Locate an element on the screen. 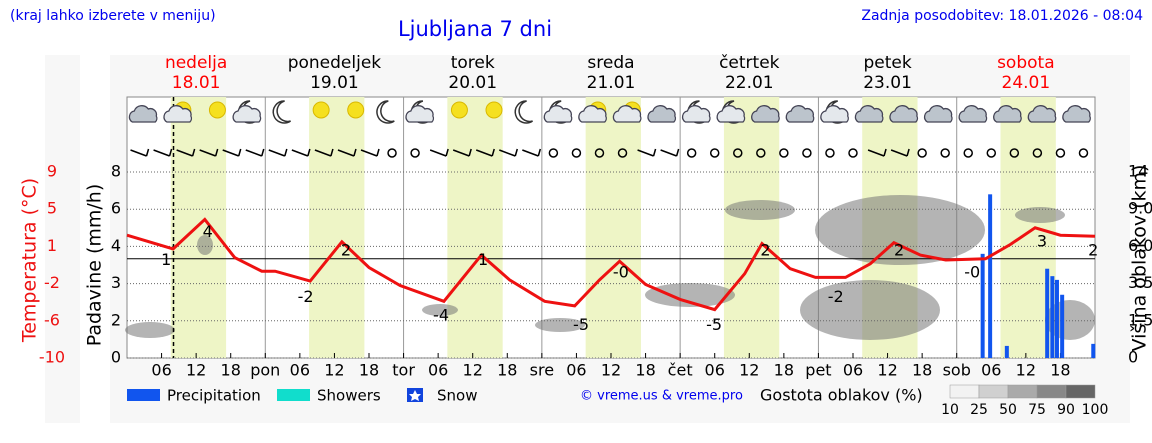 This screenshot has width=1152, height=443. day-date: 20.01 is located at coordinates (472, 83).